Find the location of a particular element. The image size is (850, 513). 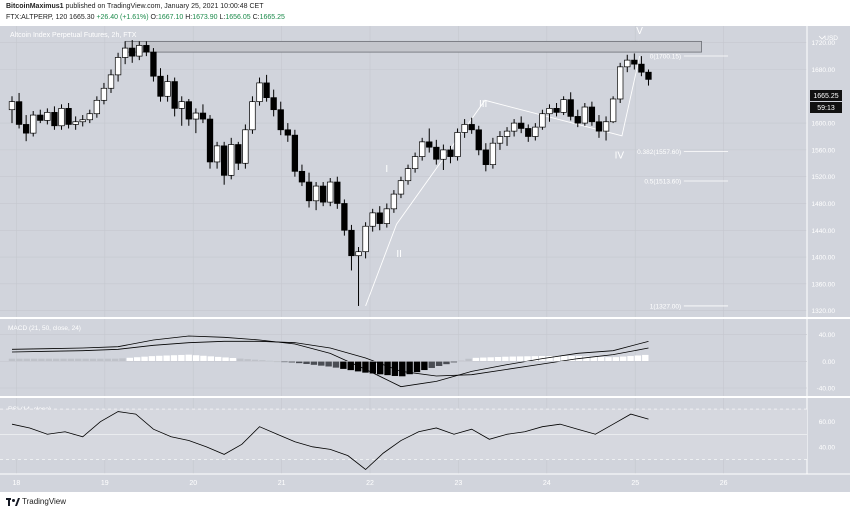

rsi-tick-label: 40.00 is located at coordinates (827, 447).